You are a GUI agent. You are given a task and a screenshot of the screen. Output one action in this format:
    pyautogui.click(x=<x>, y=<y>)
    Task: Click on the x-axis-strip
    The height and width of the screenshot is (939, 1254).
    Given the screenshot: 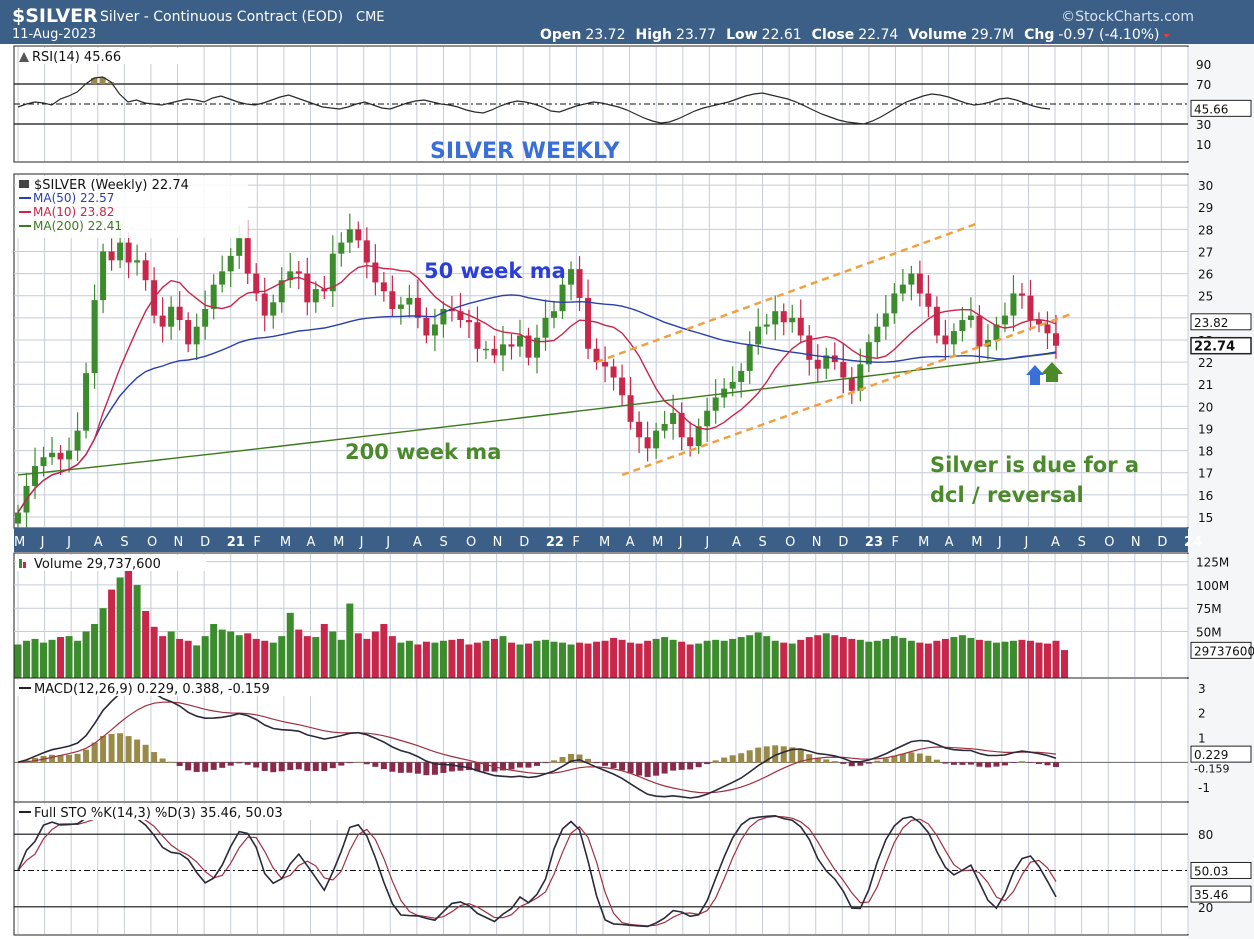 What is the action you would take?
    pyautogui.click(x=601, y=540)
    